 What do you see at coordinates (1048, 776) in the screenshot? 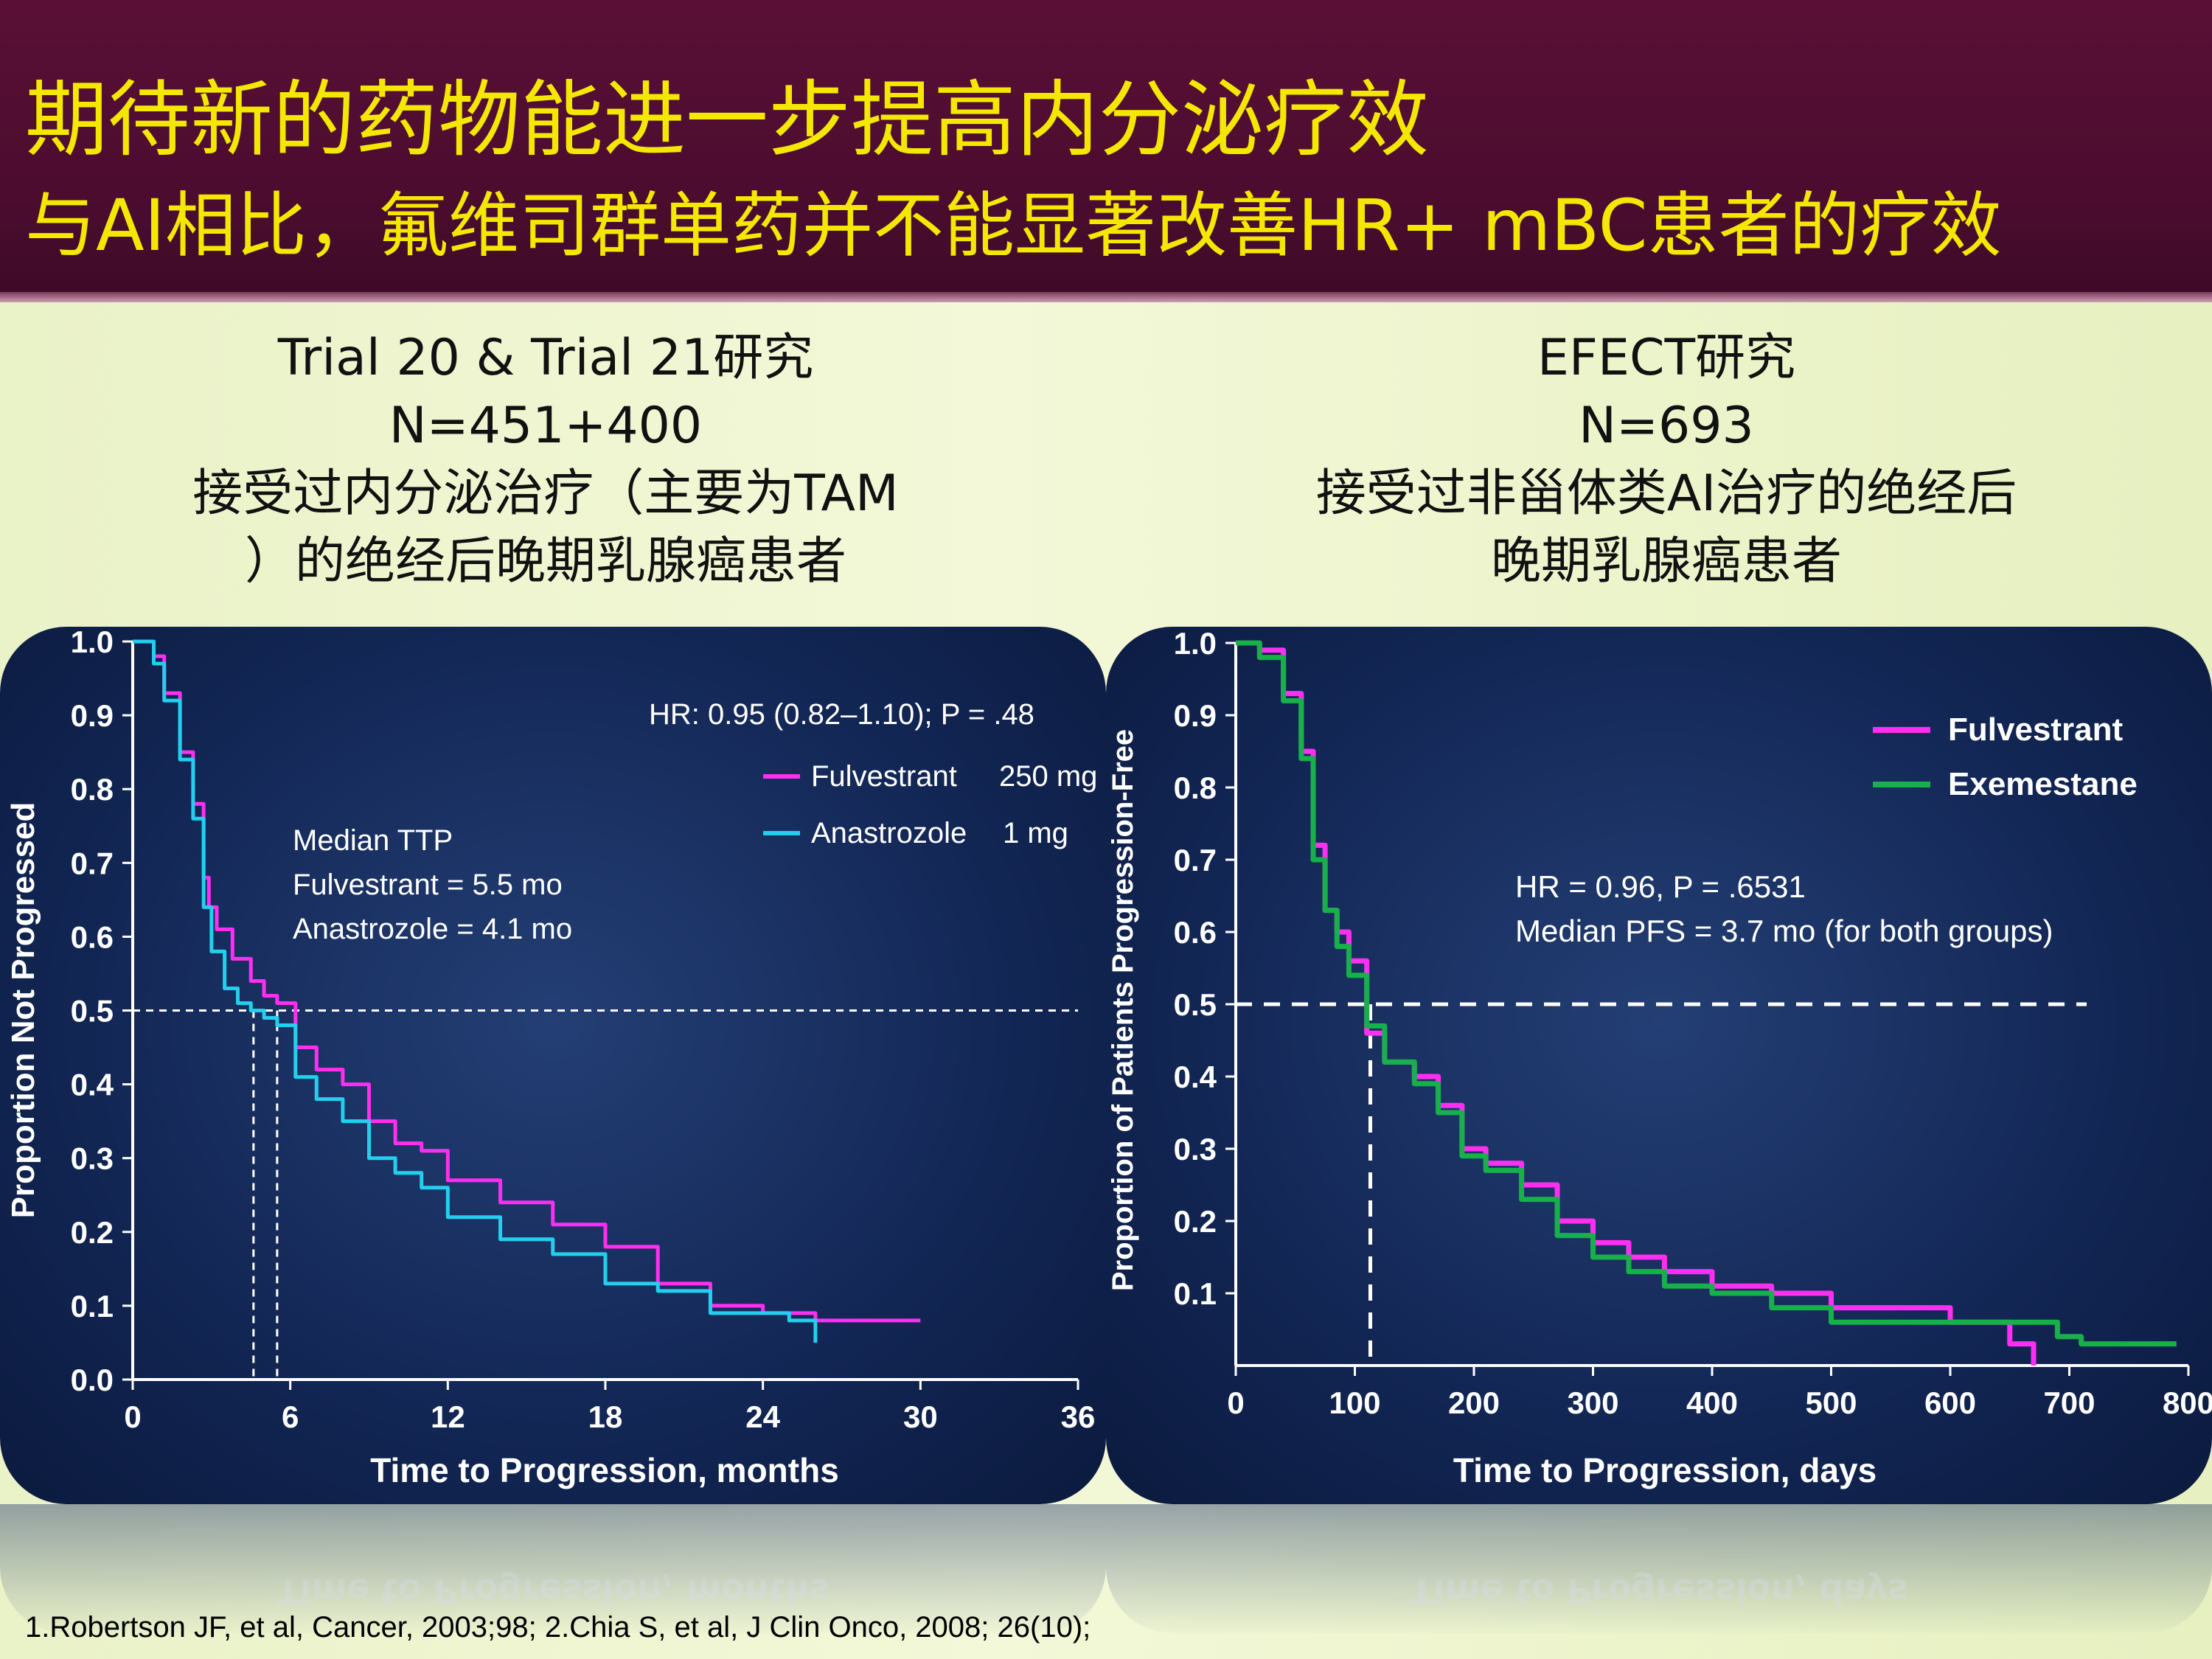
I see `legend-fulvestrant-dose: 250 mg` at bounding box center [1048, 776].